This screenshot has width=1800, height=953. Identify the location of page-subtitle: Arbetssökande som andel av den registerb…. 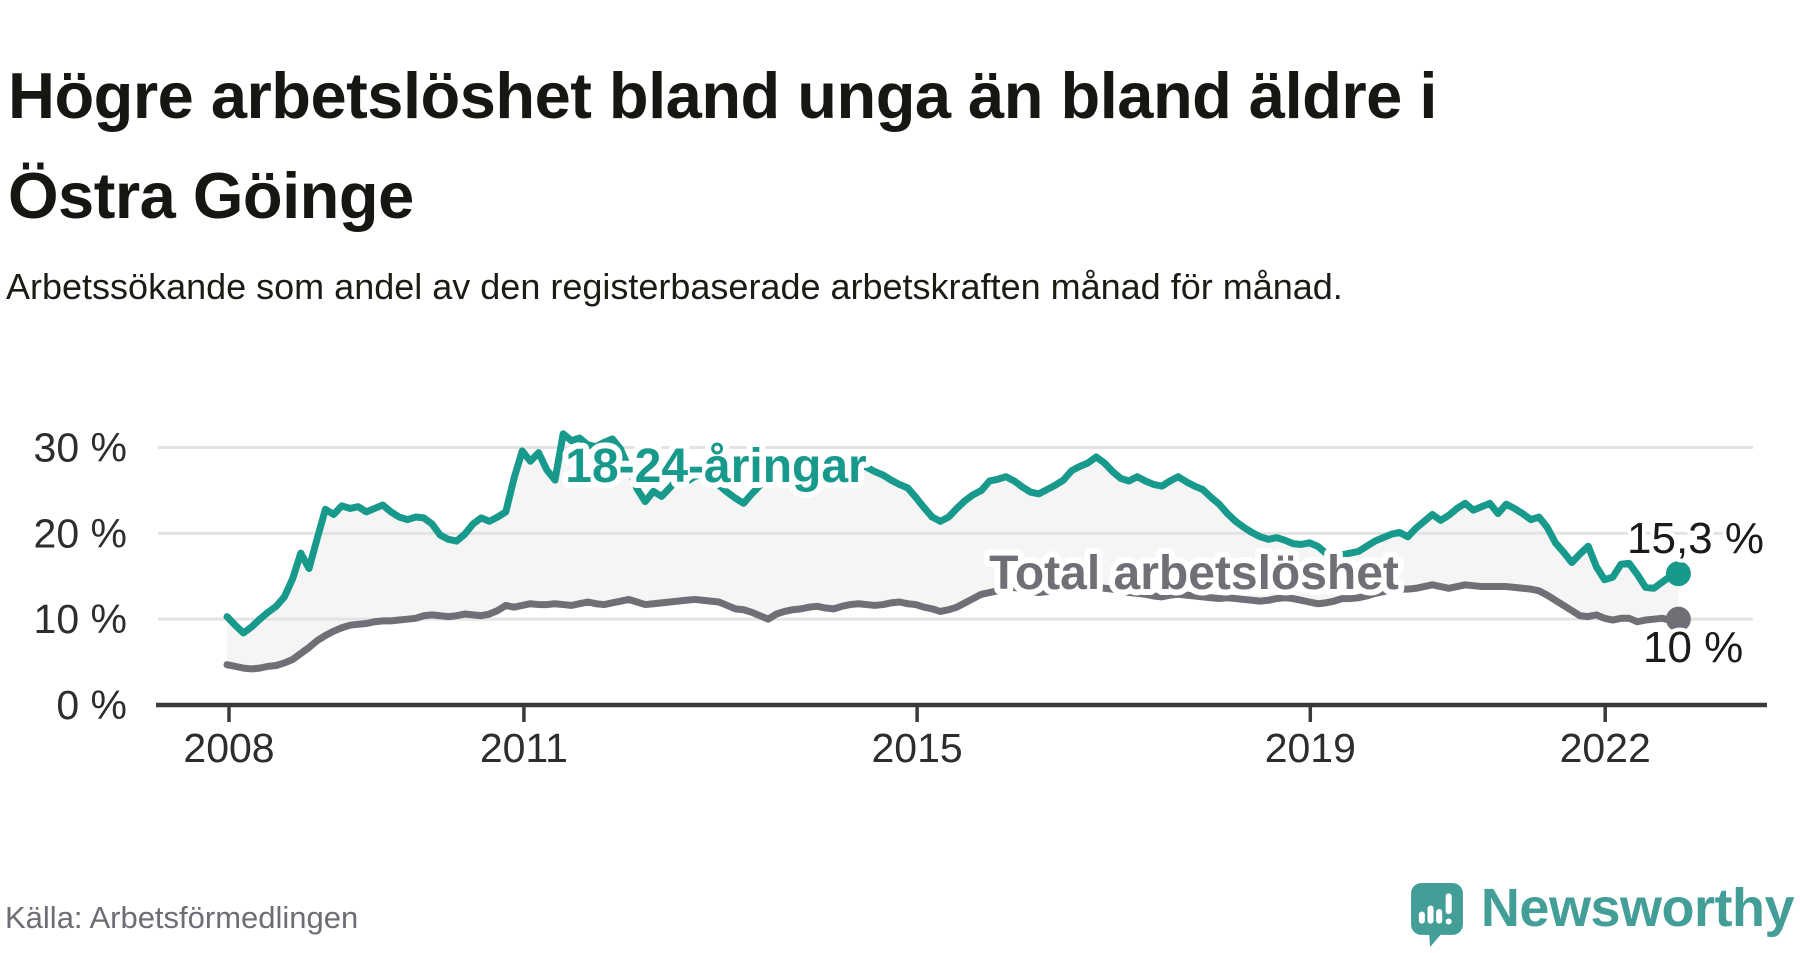
(674, 286).